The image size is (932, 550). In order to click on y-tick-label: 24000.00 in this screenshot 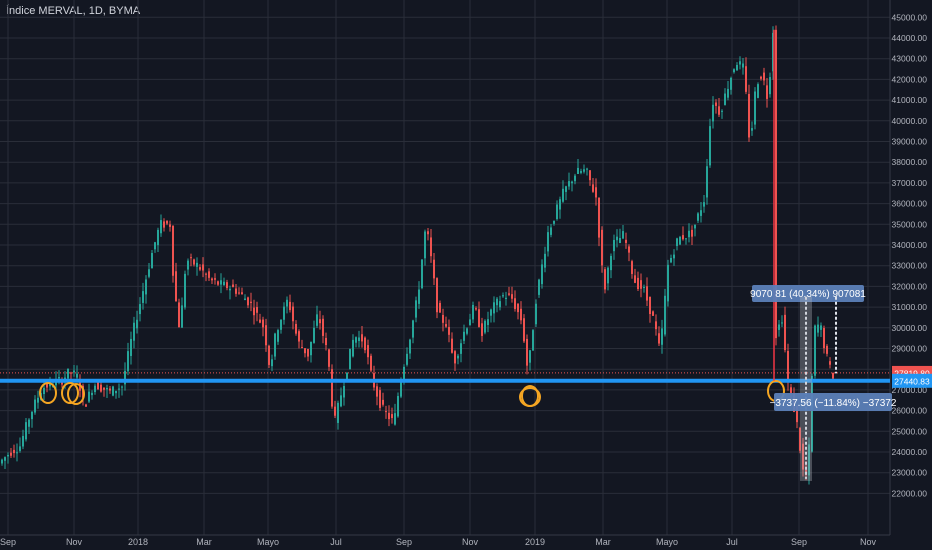, I will do `click(910, 452)`.